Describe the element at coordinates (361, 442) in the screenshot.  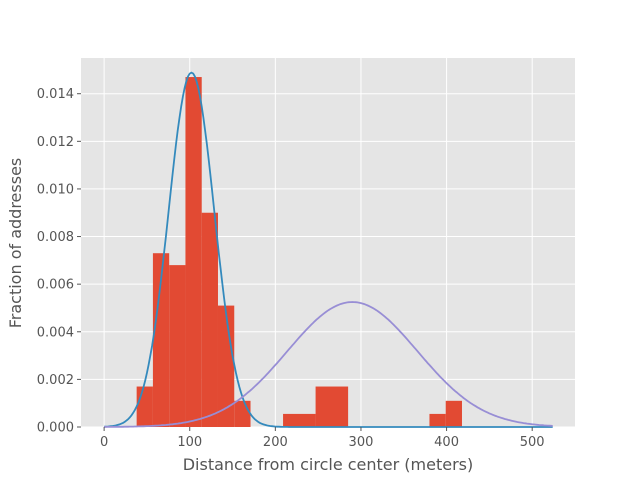
I see `x-tick-label: 300` at that location.